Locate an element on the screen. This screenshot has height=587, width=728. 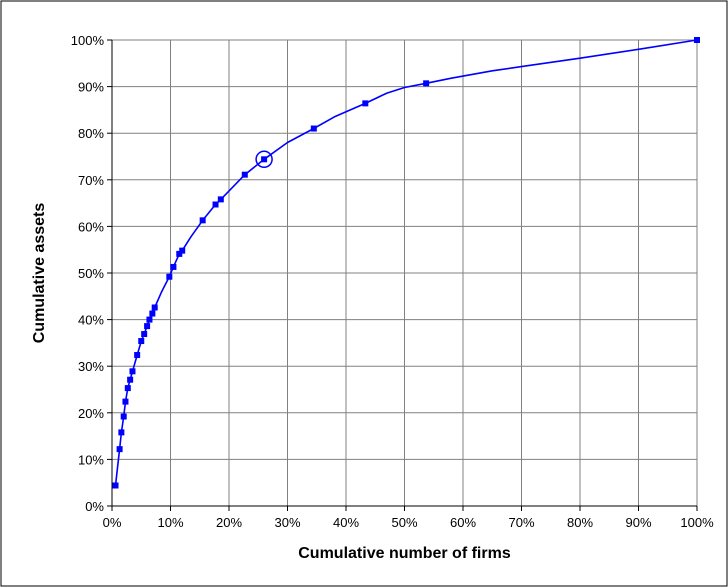
x-tick-label: 0% is located at coordinates (112, 522).